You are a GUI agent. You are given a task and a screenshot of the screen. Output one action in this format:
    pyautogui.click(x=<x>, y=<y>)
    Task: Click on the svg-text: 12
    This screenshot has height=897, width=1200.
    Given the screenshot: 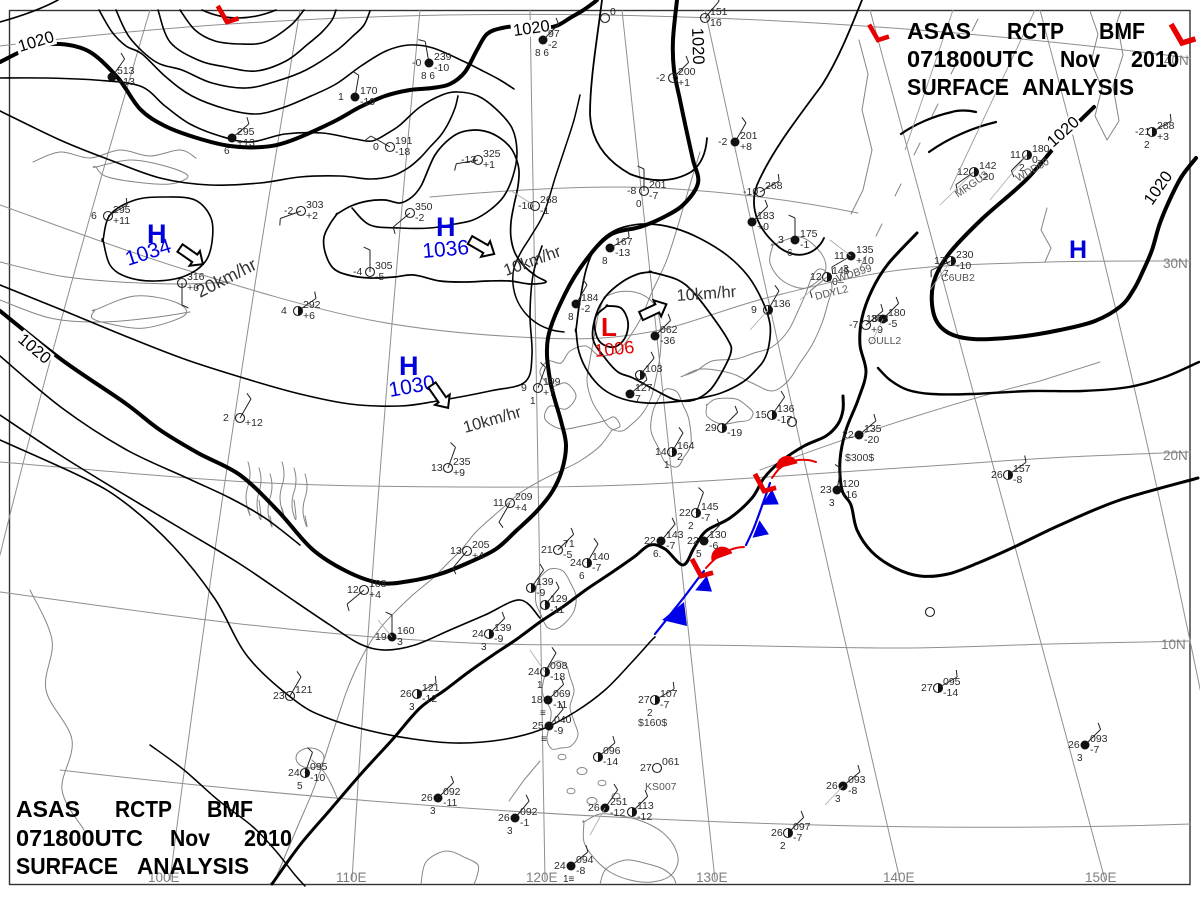 What is the action you would take?
    pyautogui.click(x=816, y=277)
    